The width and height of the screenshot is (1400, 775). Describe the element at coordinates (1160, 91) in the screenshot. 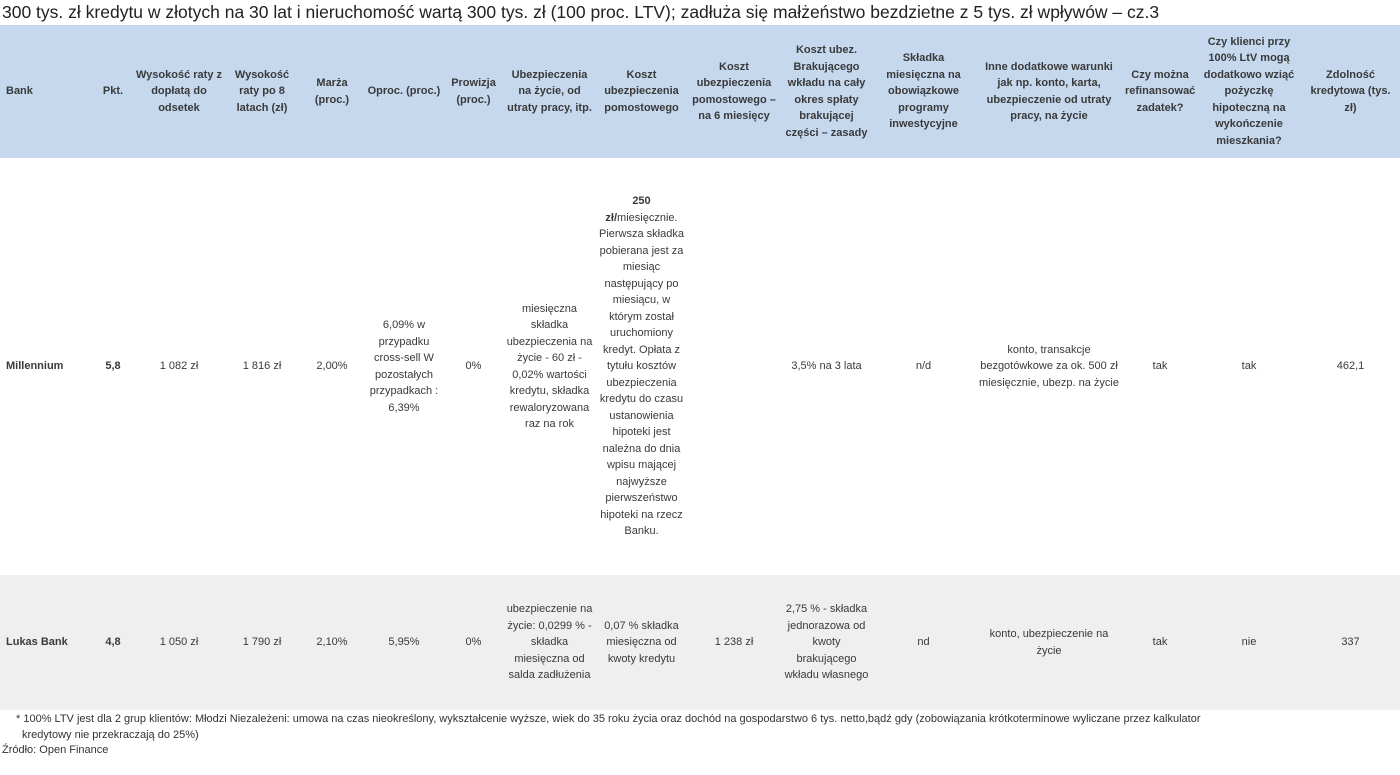

I see `column-header-refinans: Czy można refinansować zadatek?` at that location.